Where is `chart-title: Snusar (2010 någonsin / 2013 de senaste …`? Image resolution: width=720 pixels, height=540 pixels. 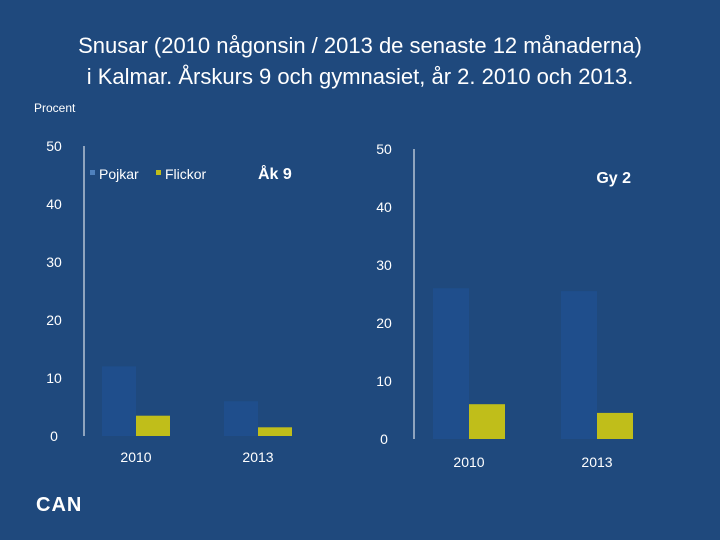 chart-title: Snusar (2010 någonsin / 2013 de senaste … is located at coordinates (360, 61).